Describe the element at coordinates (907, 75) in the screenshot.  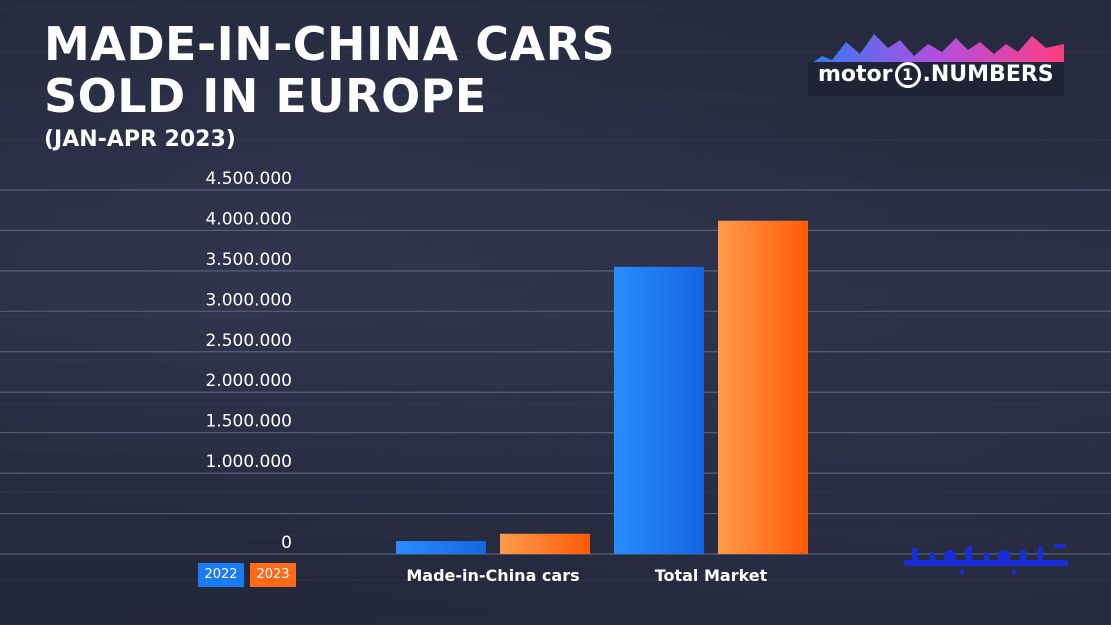
I see `logo-mark: 1` at that location.